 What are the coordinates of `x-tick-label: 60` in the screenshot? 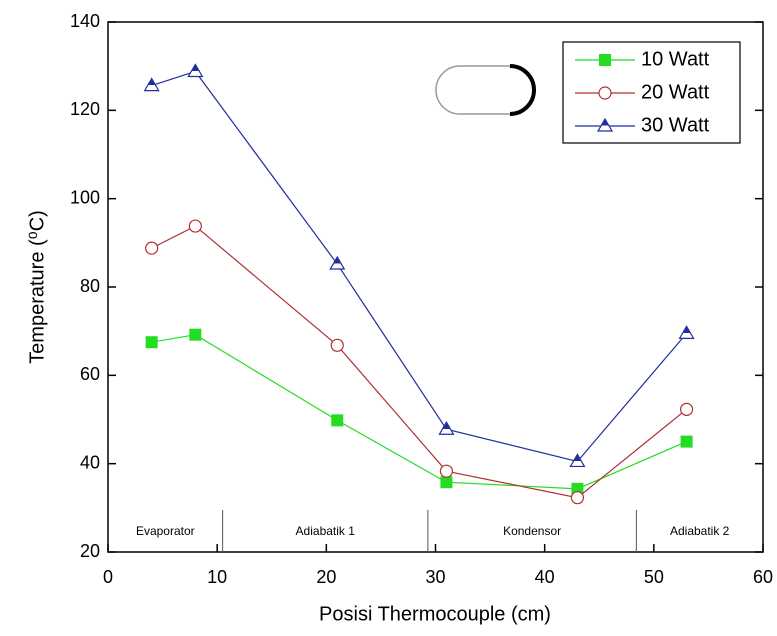 It's located at (763, 577).